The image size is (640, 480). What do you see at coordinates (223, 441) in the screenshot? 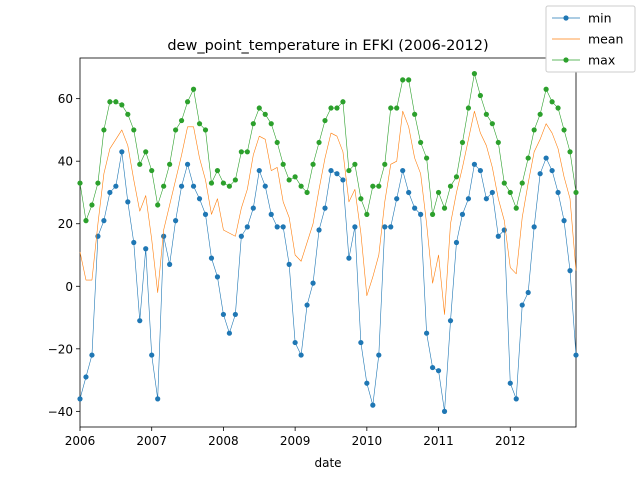
I see `x-tick-label: 2008` at bounding box center [223, 441].